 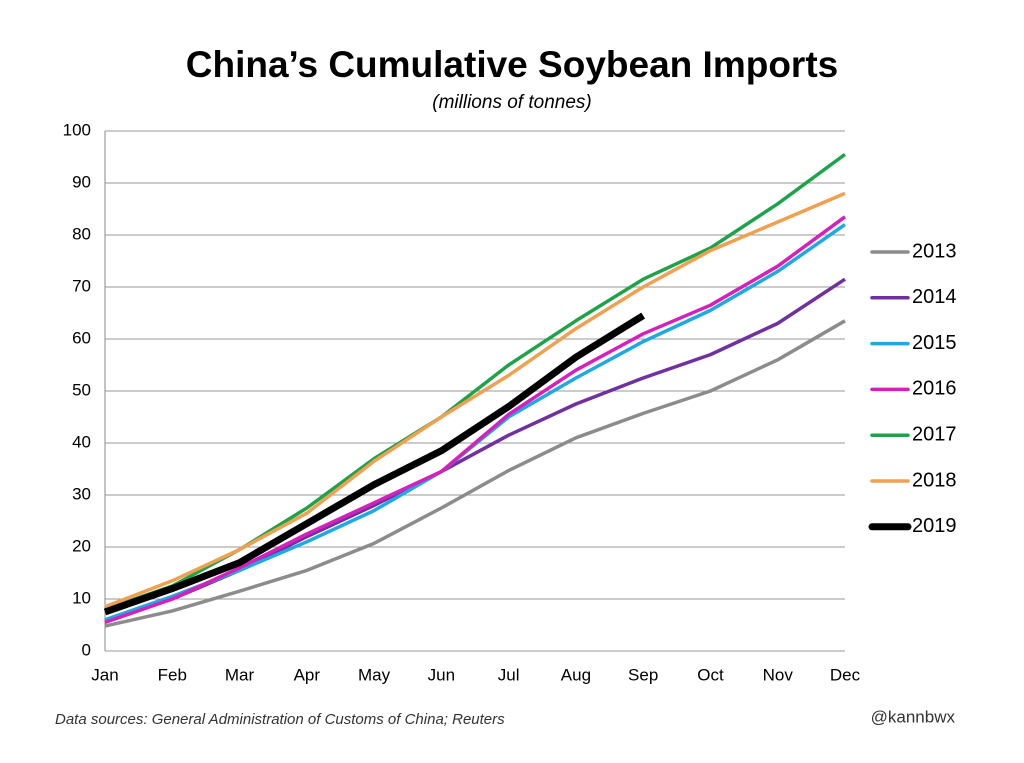 I want to click on x-tick-label: Aug, so click(x=576, y=674).